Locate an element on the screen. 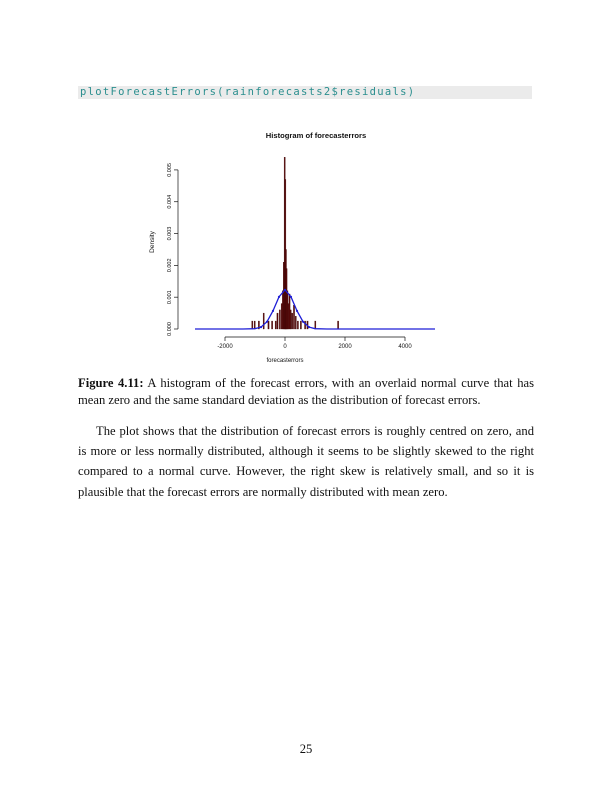 The height and width of the screenshot is (792, 612). x-axis-label: forecasterrors is located at coordinates (284, 361).